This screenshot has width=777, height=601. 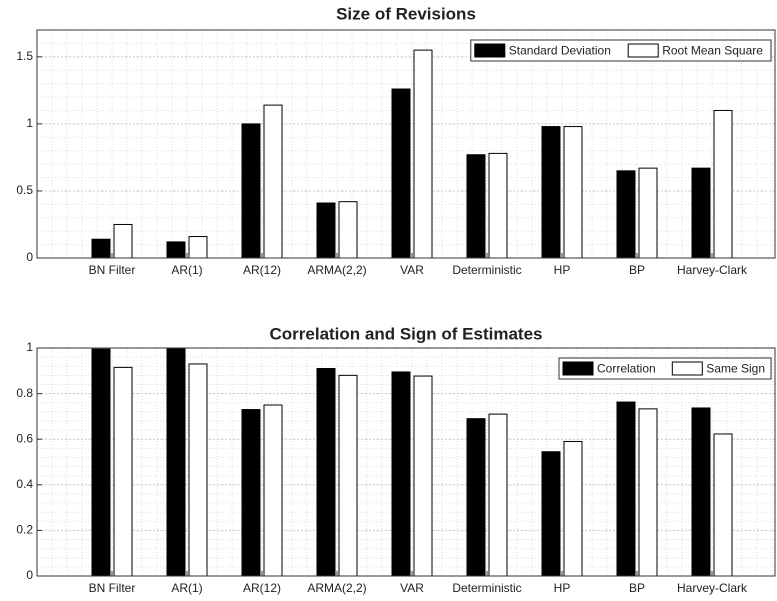 What do you see at coordinates (735, 369) in the screenshot?
I see `legend-label: Same Sign` at bounding box center [735, 369].